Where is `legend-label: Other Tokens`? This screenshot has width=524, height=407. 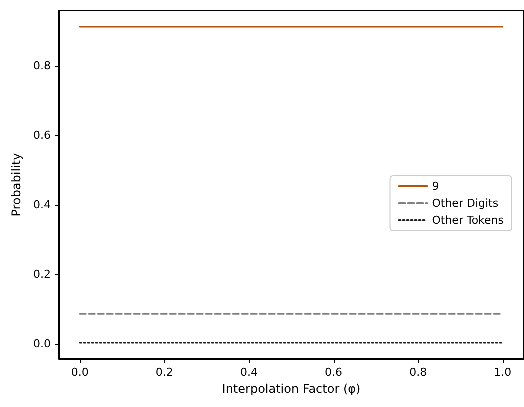
legend-label: Other Tokens is located at coordinates (468, 220).